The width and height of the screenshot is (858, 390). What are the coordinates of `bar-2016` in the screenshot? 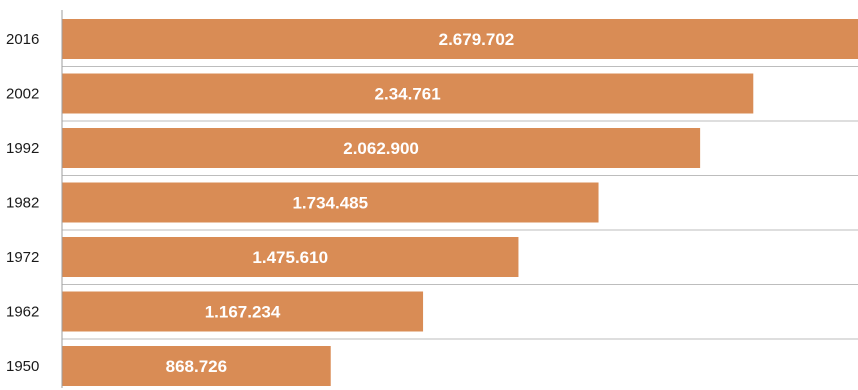 It's located at (460, 39).